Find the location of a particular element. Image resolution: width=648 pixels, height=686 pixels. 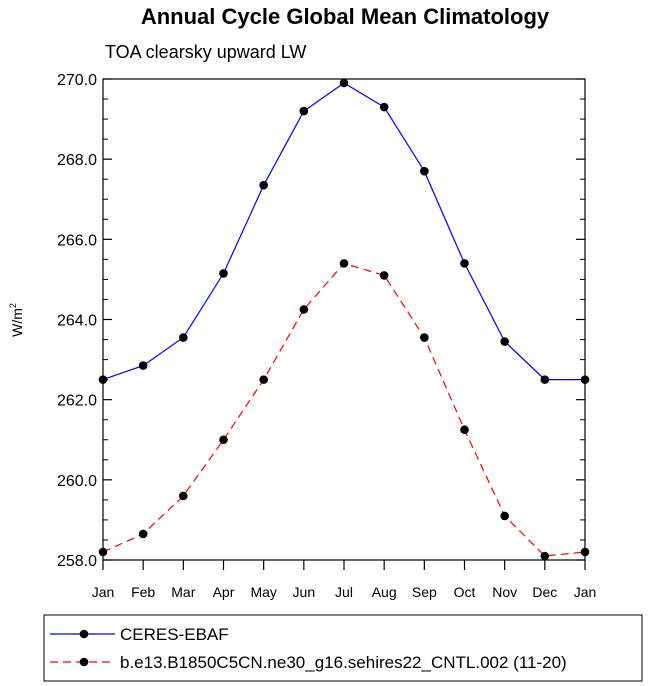

x-tick-label: Nov is located at coordinates (504, 592).